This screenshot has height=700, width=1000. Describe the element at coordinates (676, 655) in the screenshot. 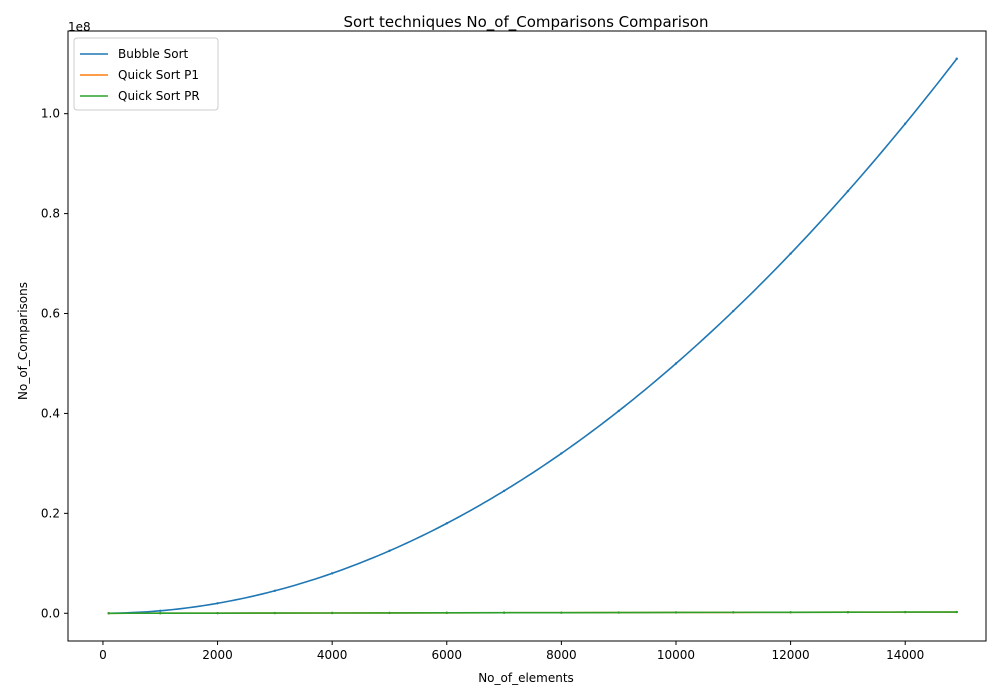

I see `x-tick-label: 10000` at that location.